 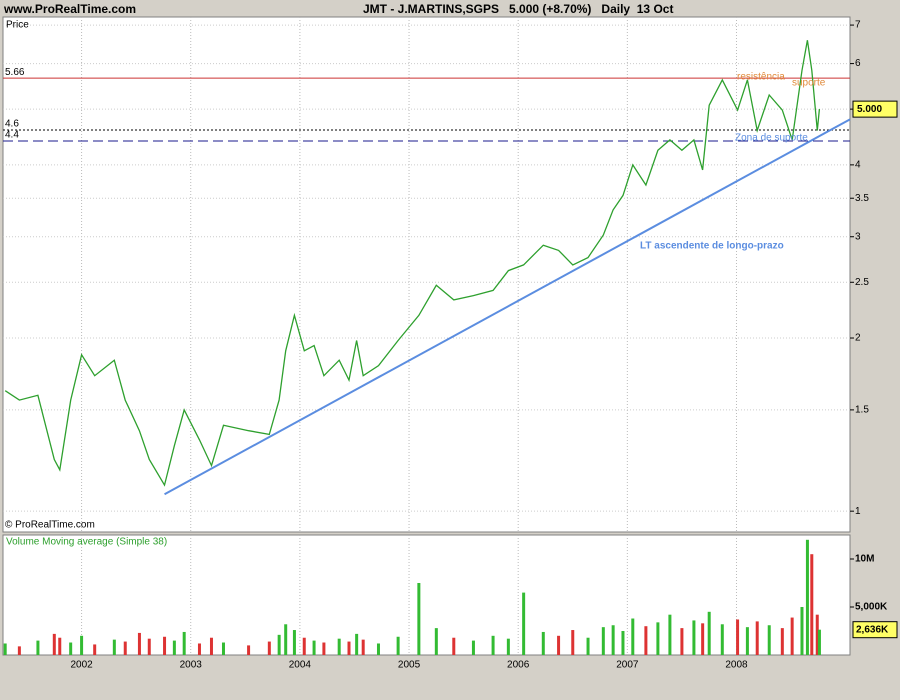 What do you see at coordinates (809, 83) in the screenshot?
I see `annotation: suporte` at bounding box center [809, 83].